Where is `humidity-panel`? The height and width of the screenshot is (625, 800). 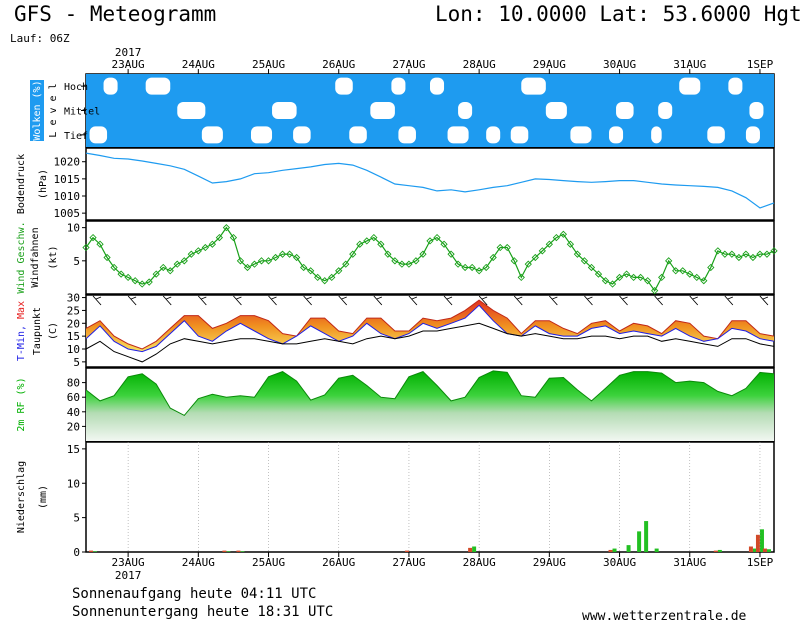 humidity-panel is located at coordinates (430, 405).